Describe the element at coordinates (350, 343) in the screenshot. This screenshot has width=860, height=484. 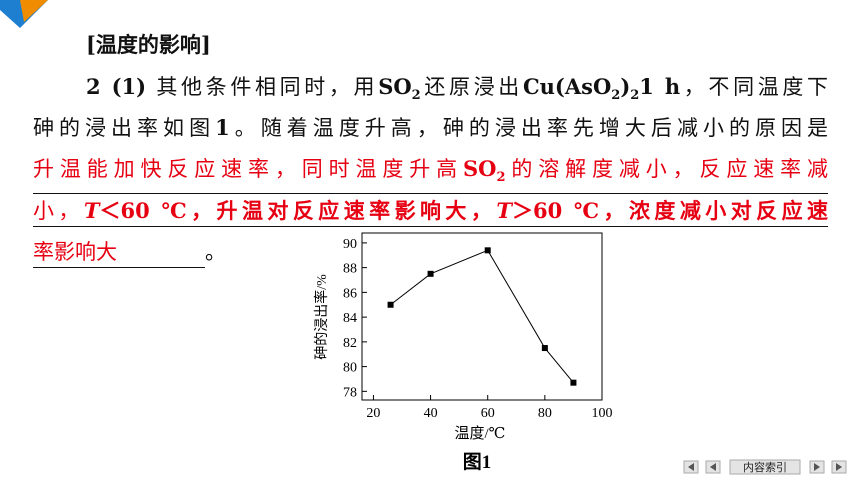
I see `y-tick-label: 82` at that location.